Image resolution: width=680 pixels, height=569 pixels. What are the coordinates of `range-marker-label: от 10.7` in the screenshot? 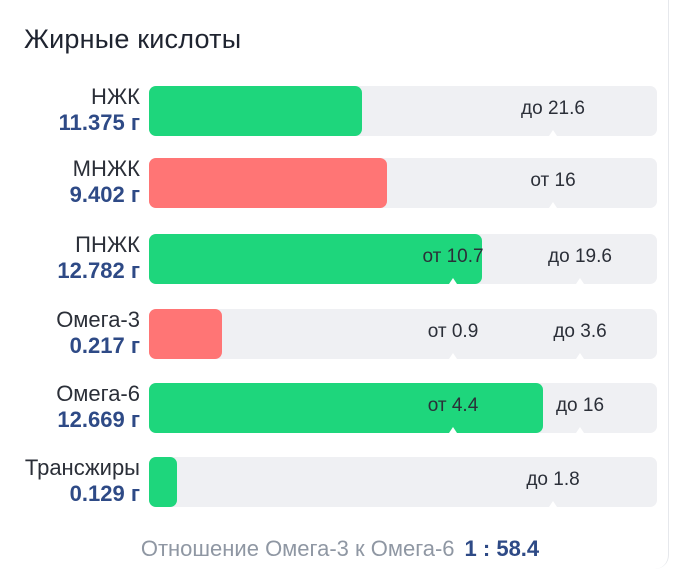 It's located at (453, 256).